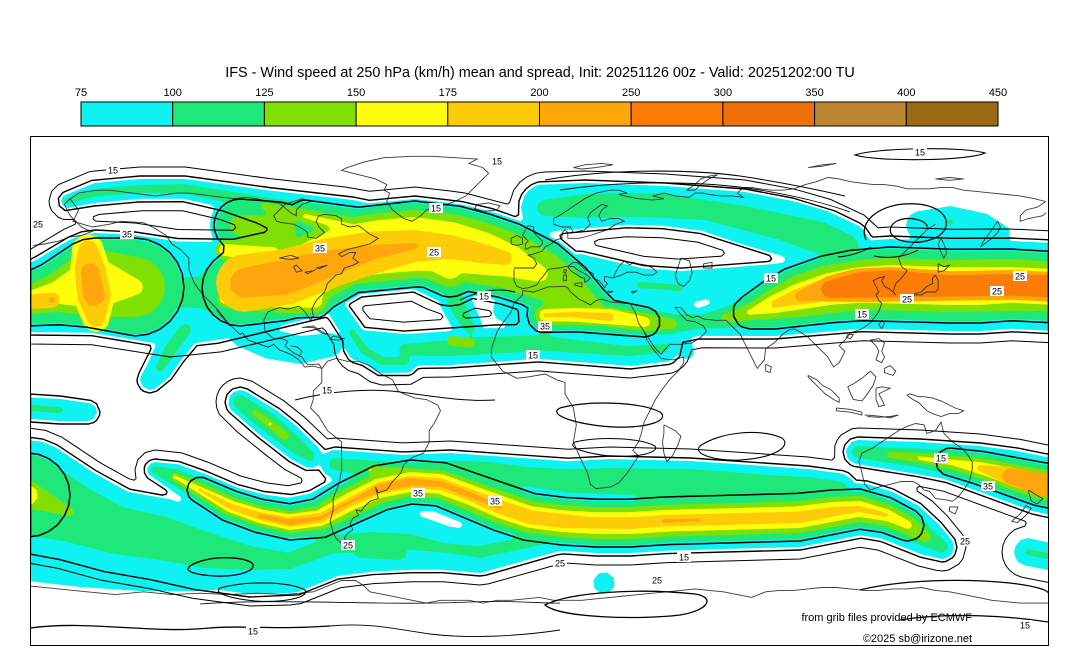 Image resolution: width=1080 pixels, height=663 pixels. What do you see at coordinates (886, 618) in the screenshot?
I see `svg-text:from grib files provided by EC: from grib files provided by ECMWF` at bounding box center [886, 618].